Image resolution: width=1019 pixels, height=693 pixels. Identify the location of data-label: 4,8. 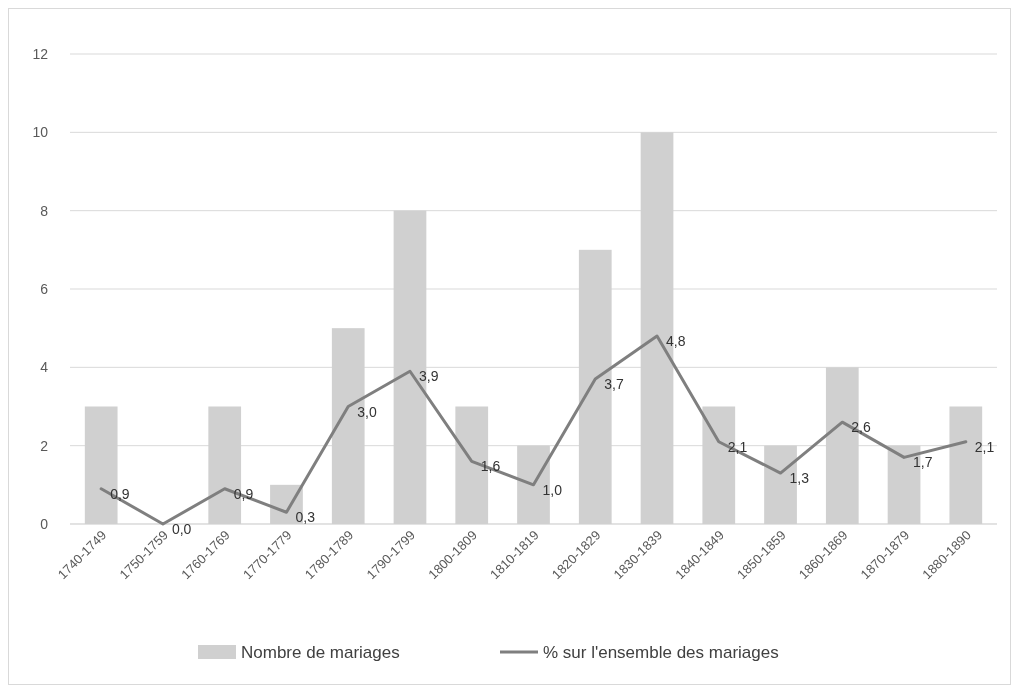
(676, 341).